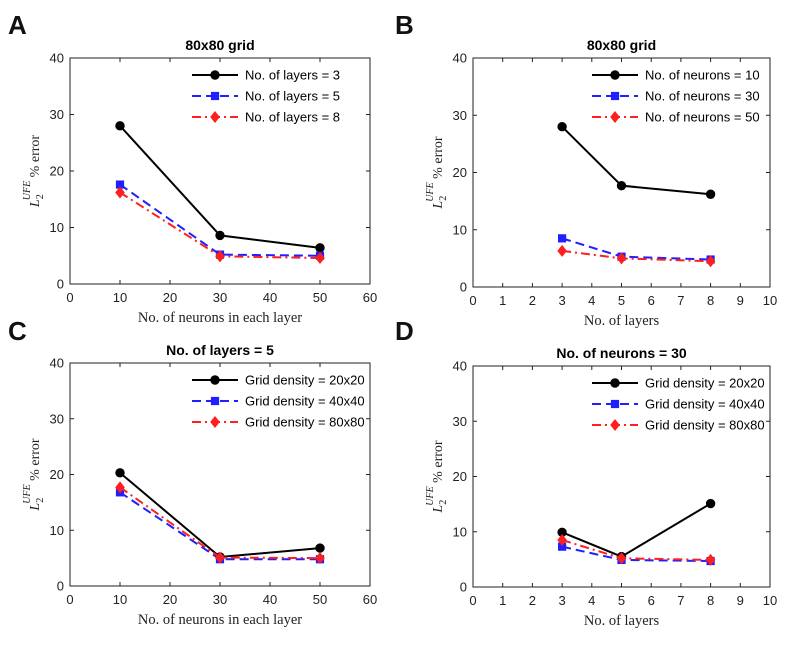  I want to click on legend-item: No. of layers = 5, so click(266, 96).